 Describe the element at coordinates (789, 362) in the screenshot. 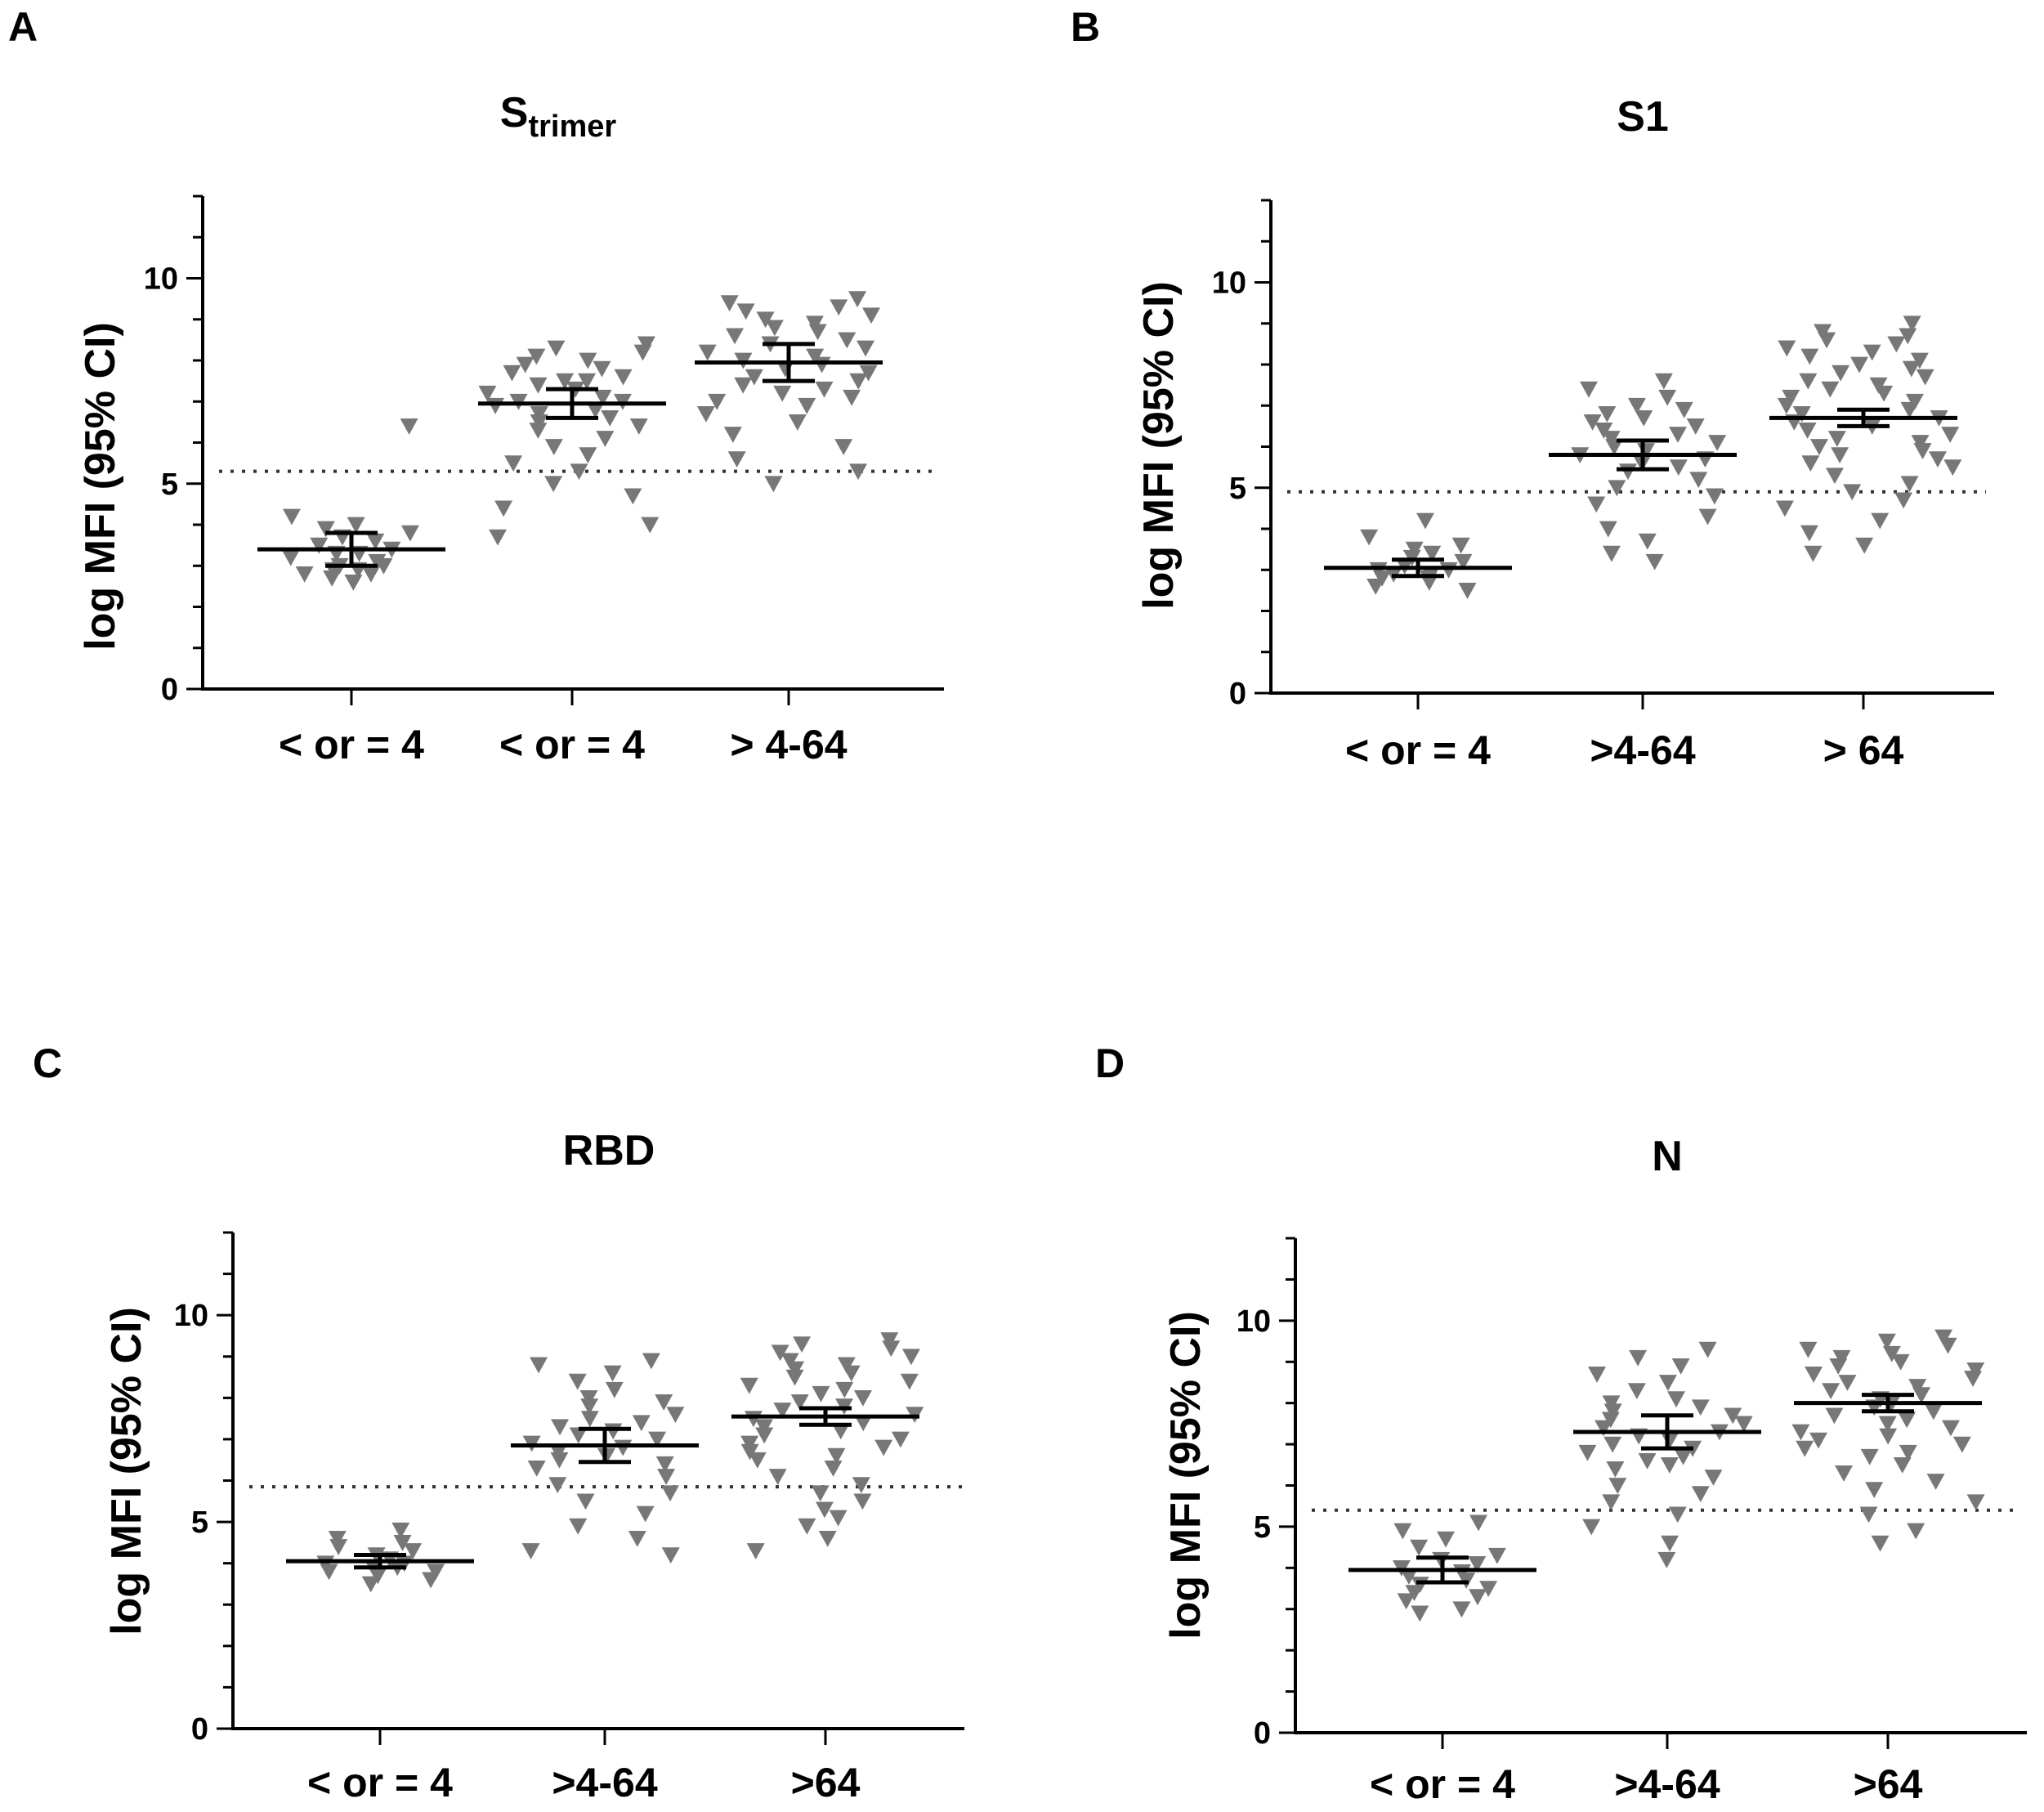

I see `mean-ci` at that location.